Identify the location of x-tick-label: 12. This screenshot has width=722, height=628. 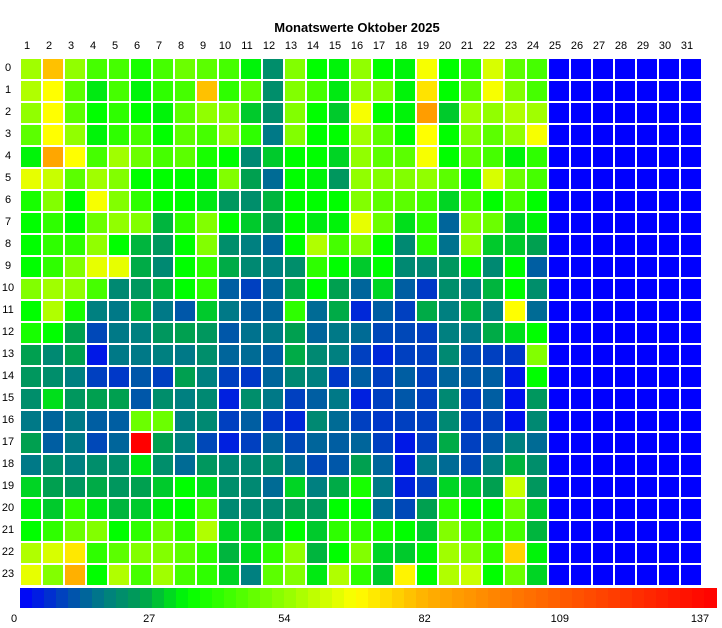
(269, 46).